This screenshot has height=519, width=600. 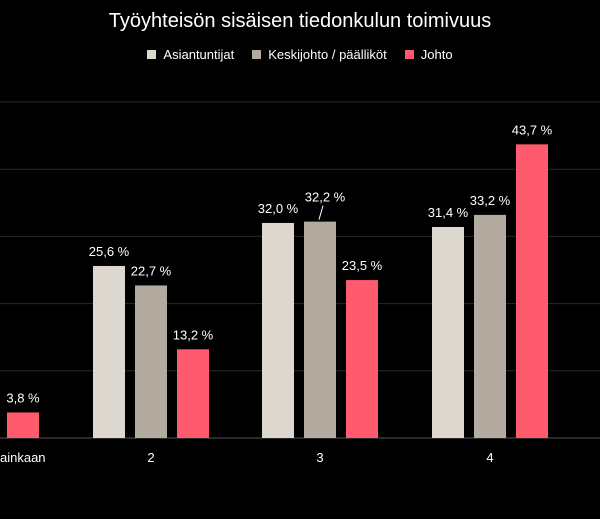 I want to click on legend-label-keskijohto: Keskijohto / päälliköt, so click(x=327, y=54).